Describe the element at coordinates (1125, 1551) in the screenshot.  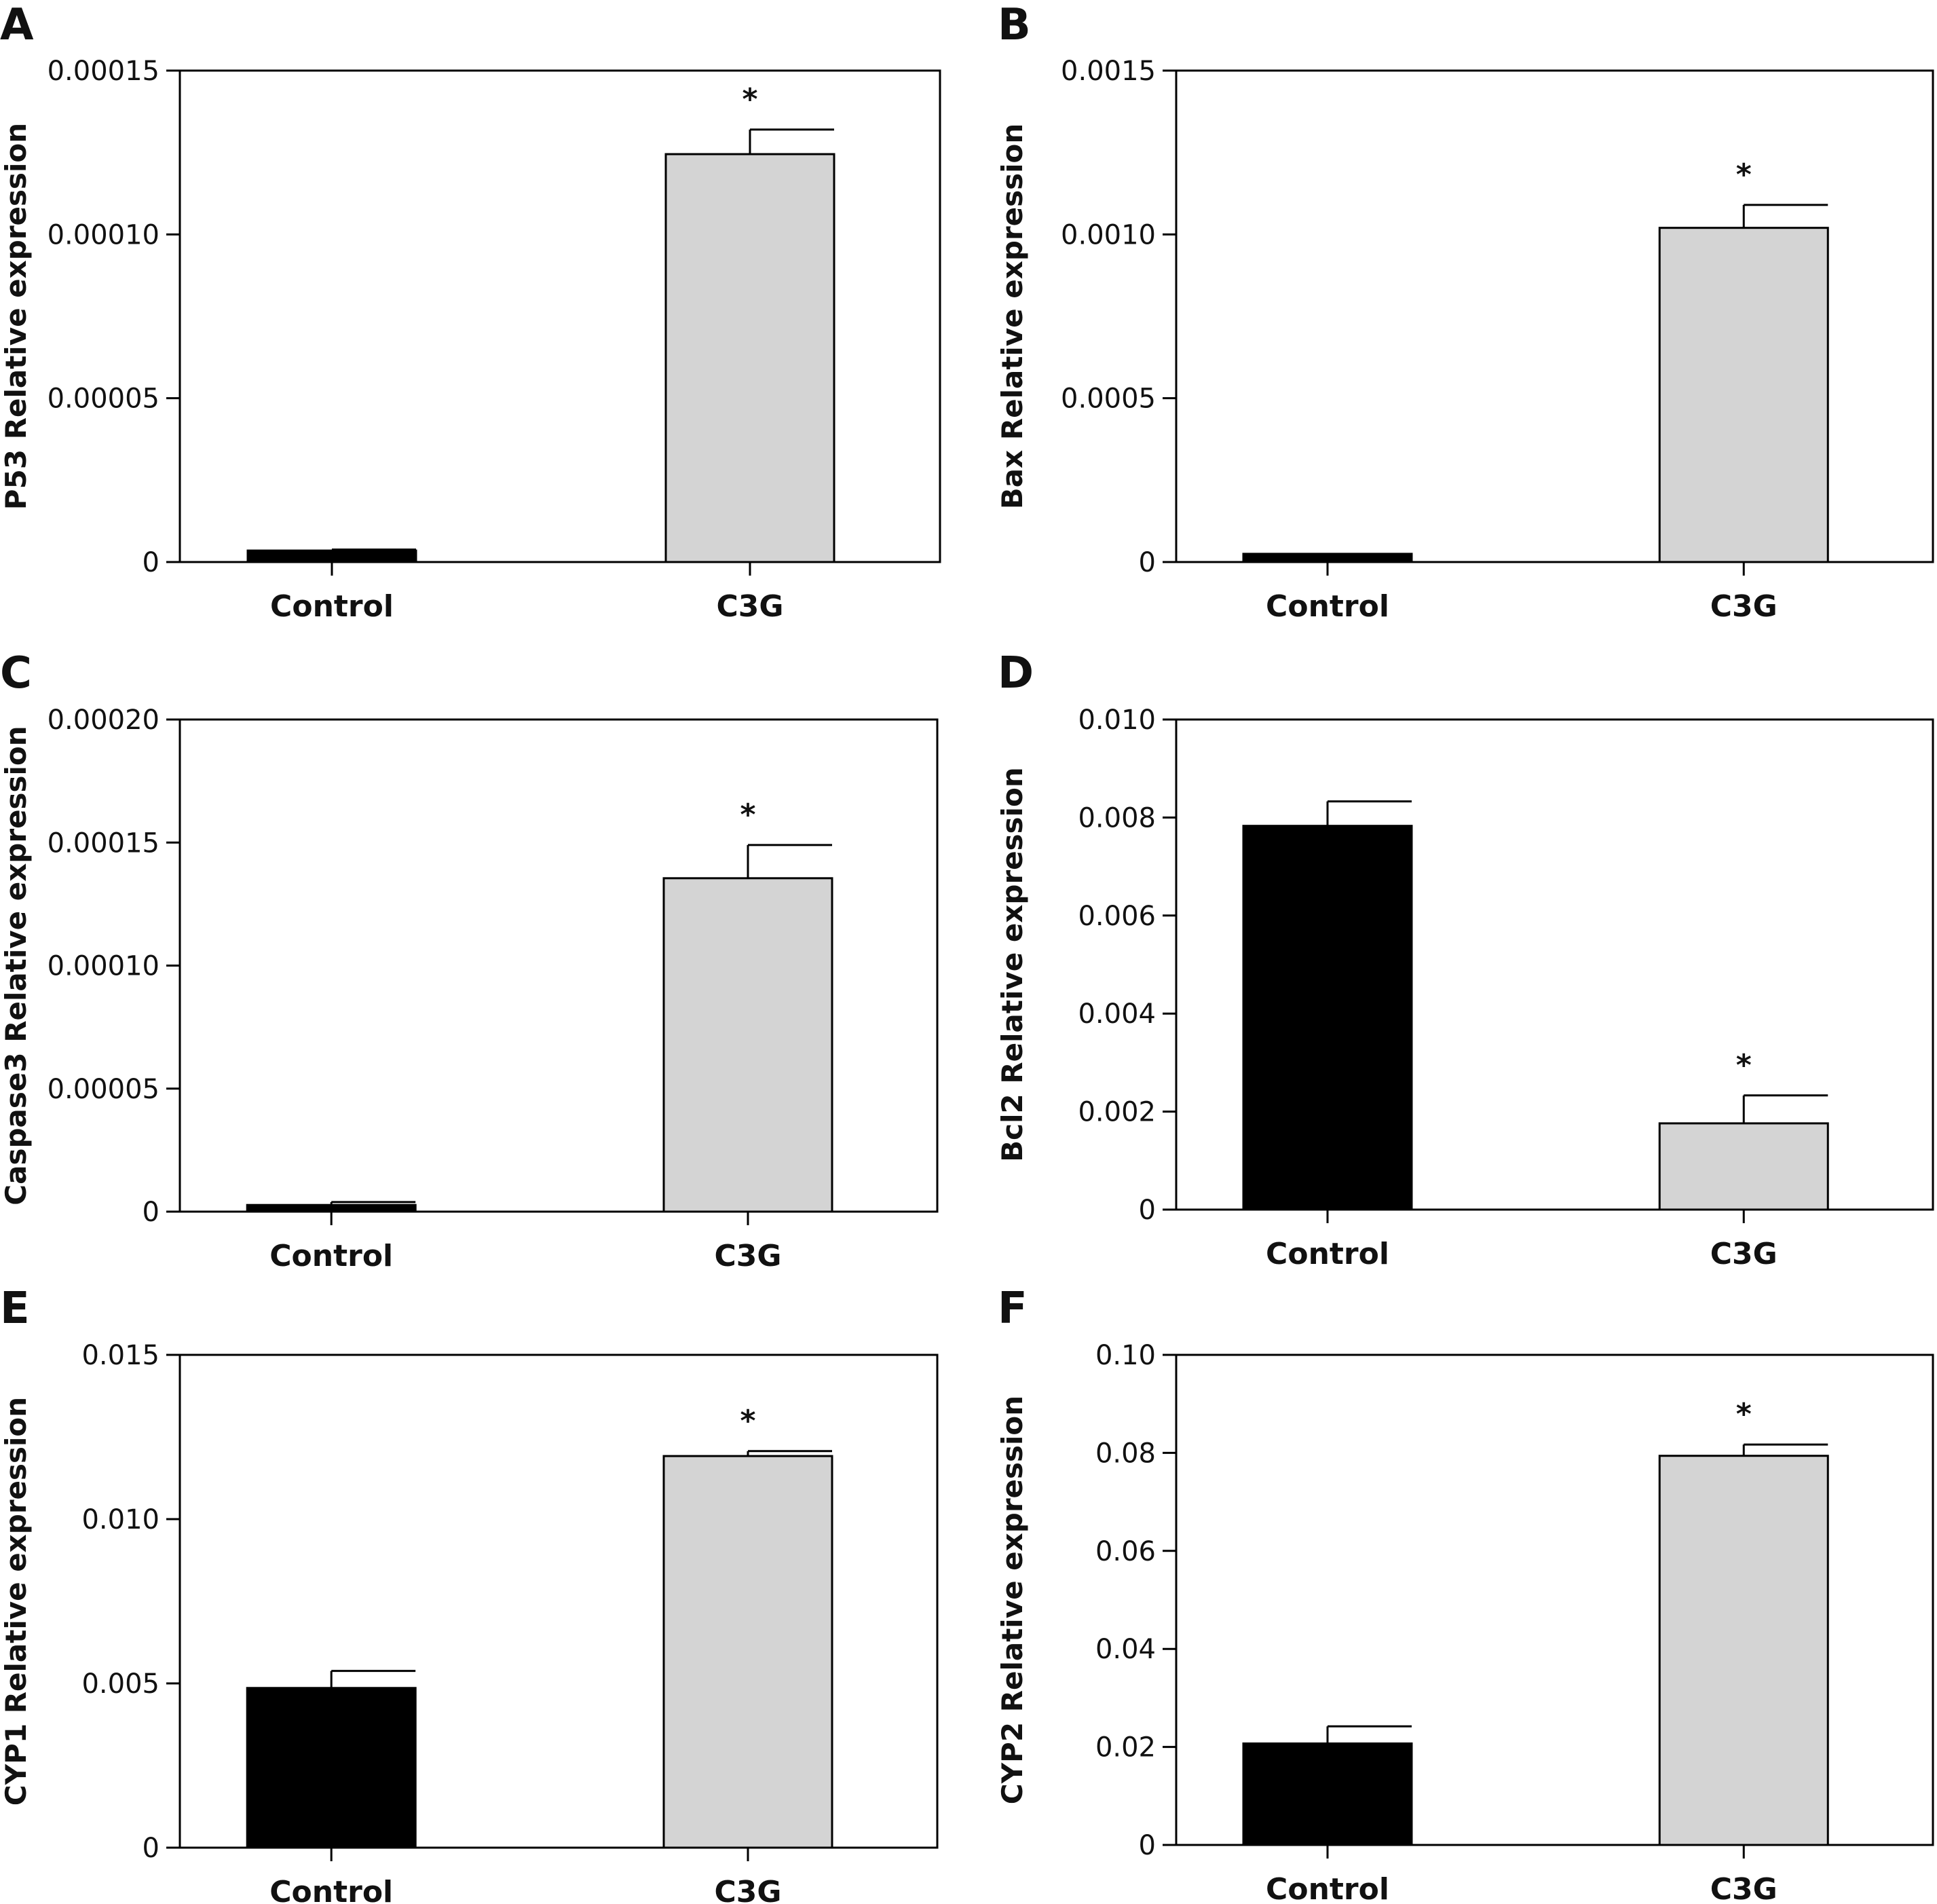
I see `y-tick-label: 0.06` at that location.